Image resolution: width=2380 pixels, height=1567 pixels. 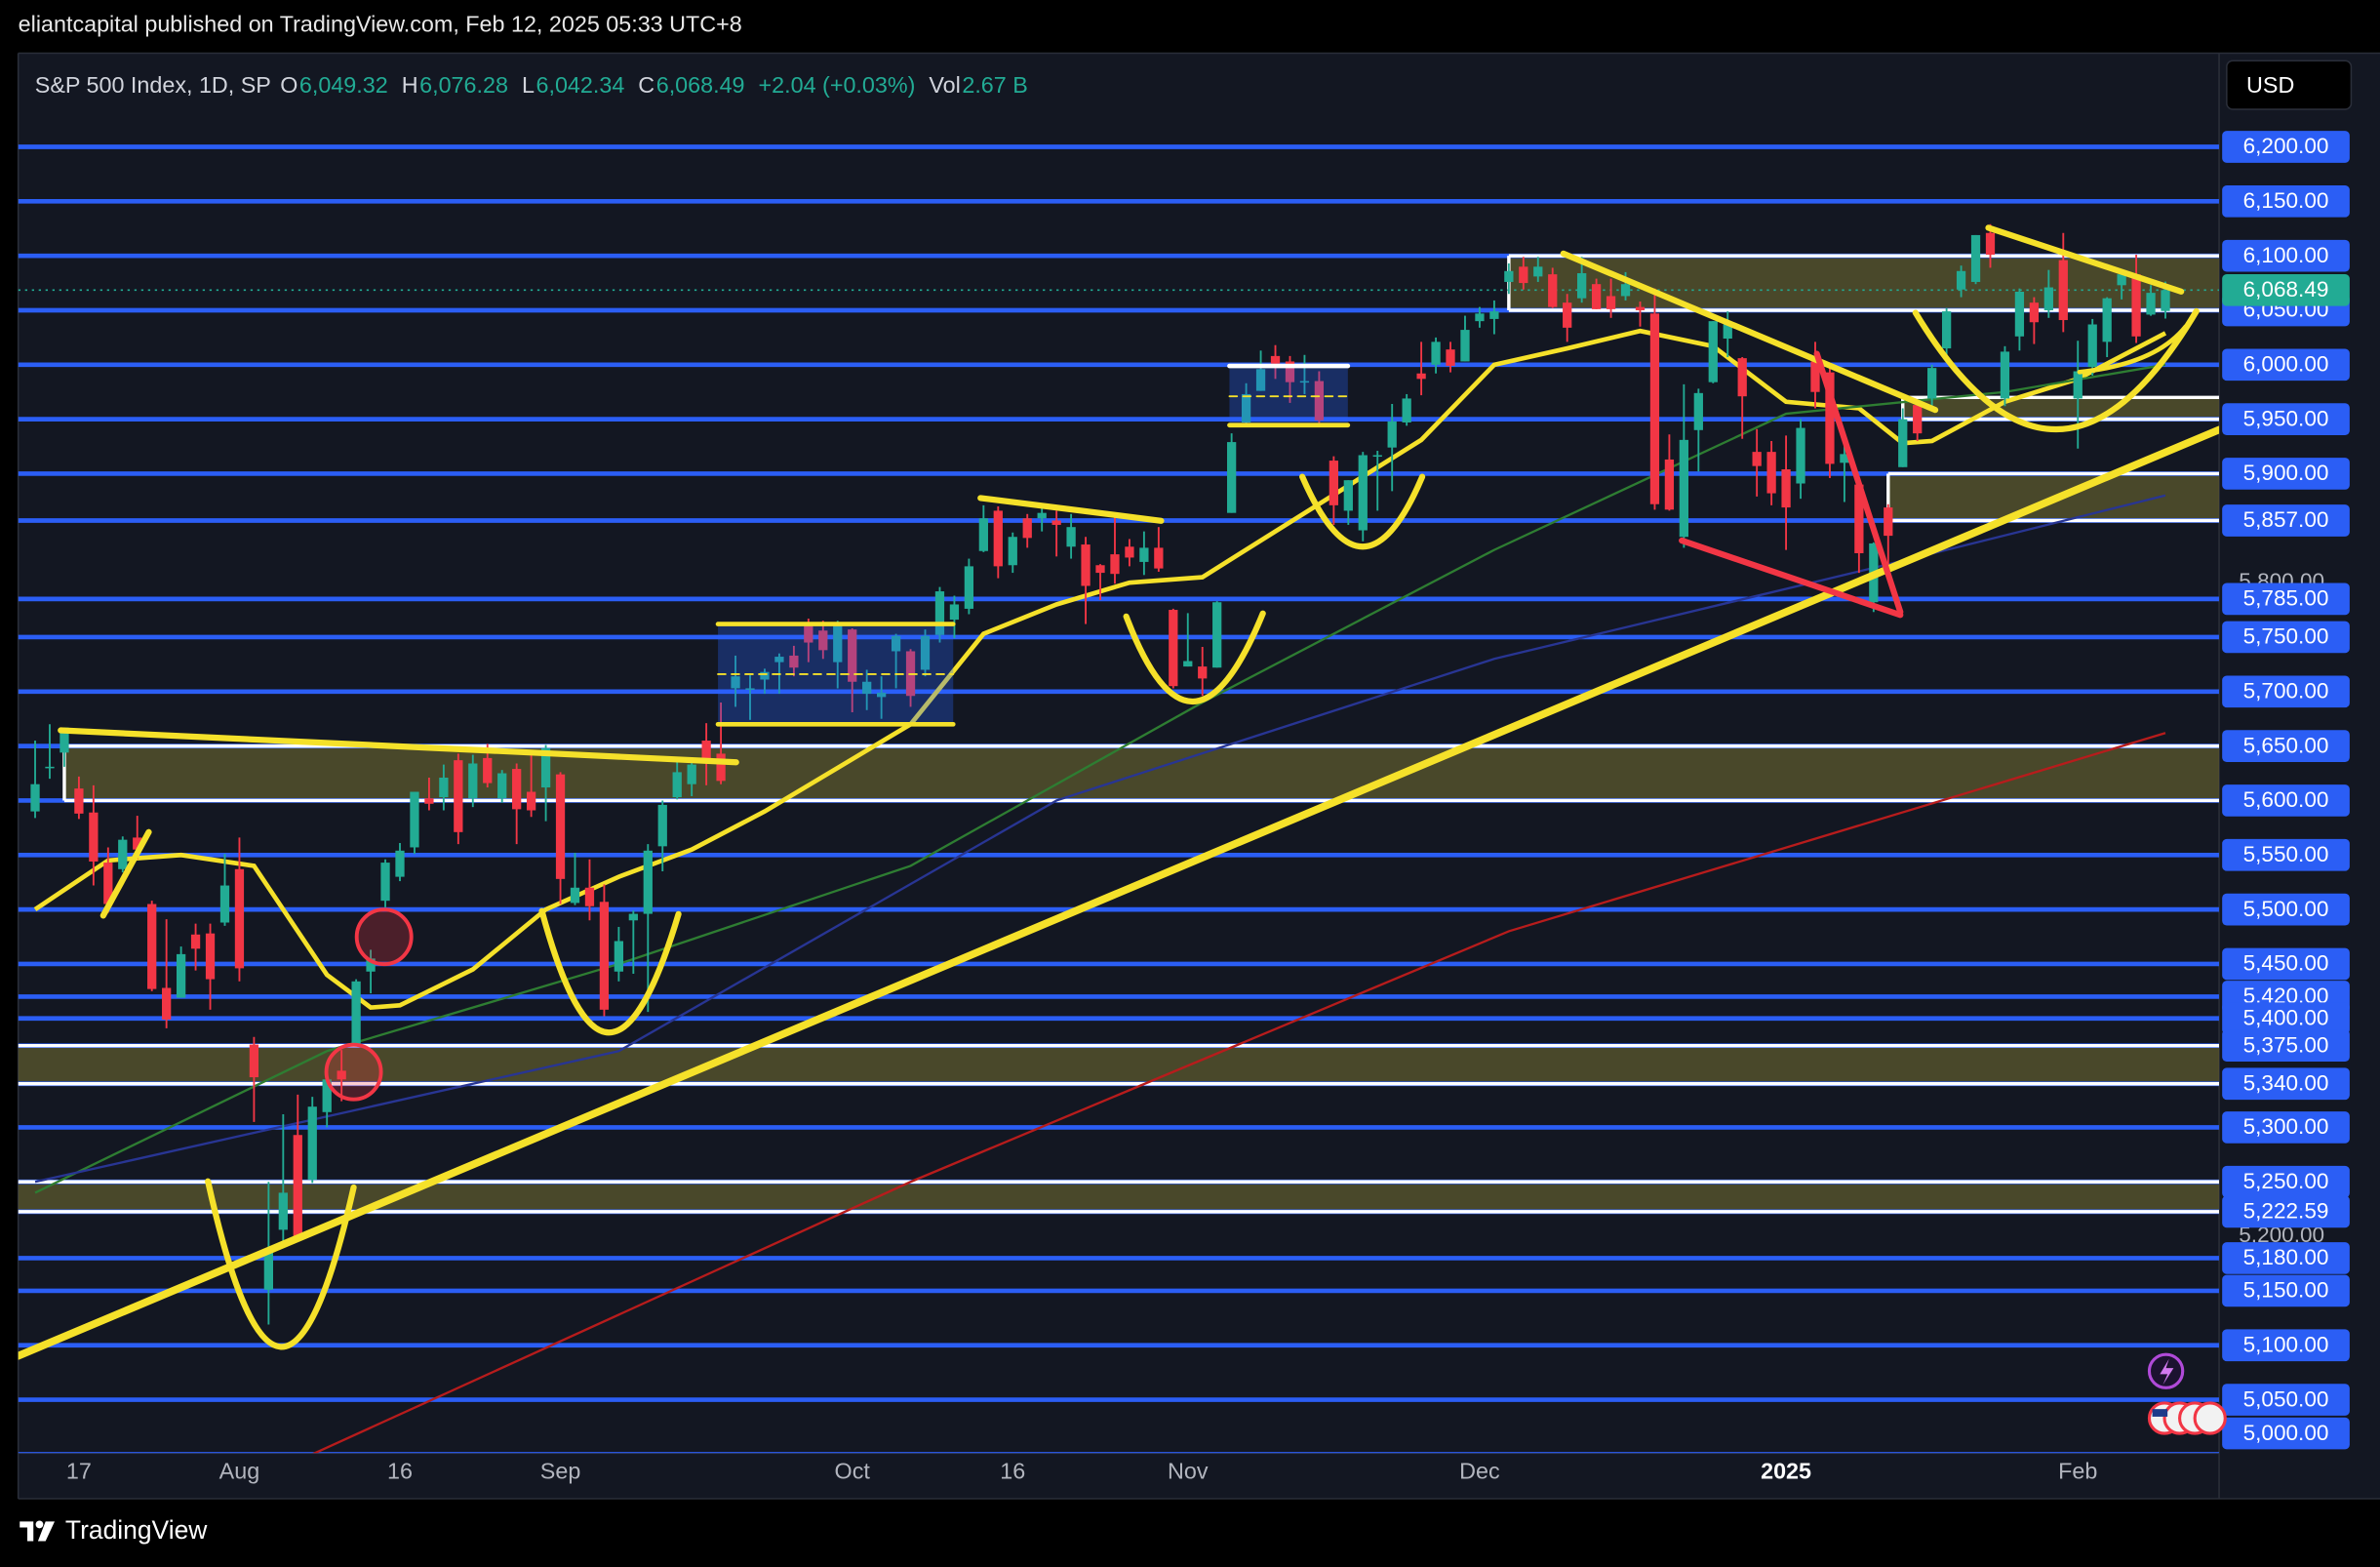 What do you see at coordinates (1749, 332) in the screenshot?
I see `trendline` at bounding box center [1749, 332].